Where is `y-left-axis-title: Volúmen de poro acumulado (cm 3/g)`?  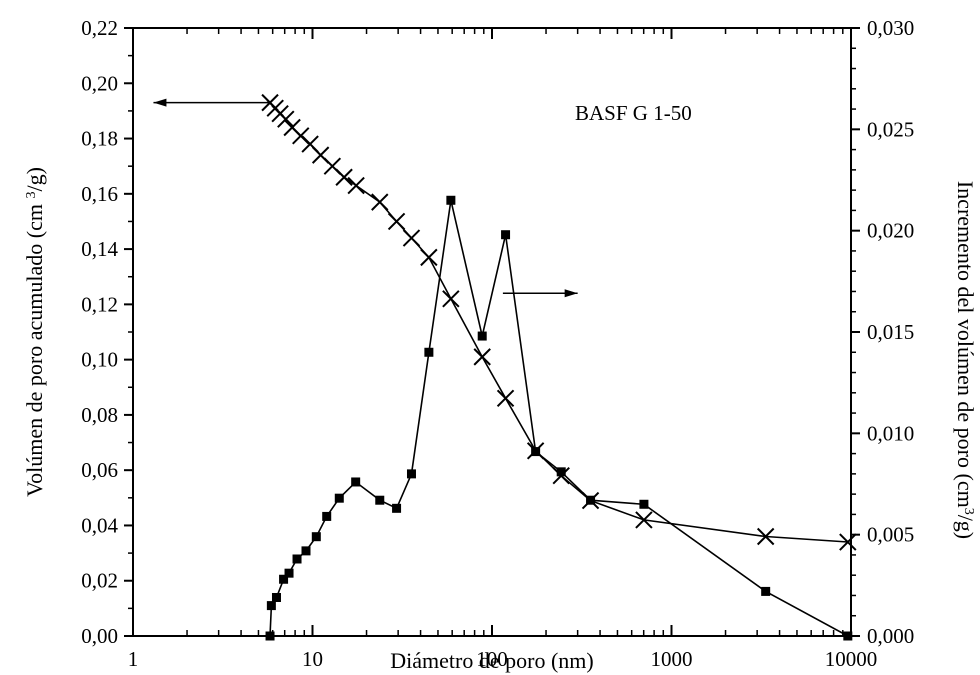
y-left-axis-title: Volúmen de poro acumulado (cm 3/g) is located at coordinates (34, 332).